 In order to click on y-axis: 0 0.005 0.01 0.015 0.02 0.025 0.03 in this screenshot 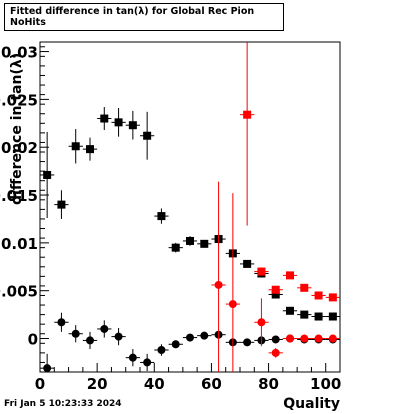, I will do `click(24, 203)`.